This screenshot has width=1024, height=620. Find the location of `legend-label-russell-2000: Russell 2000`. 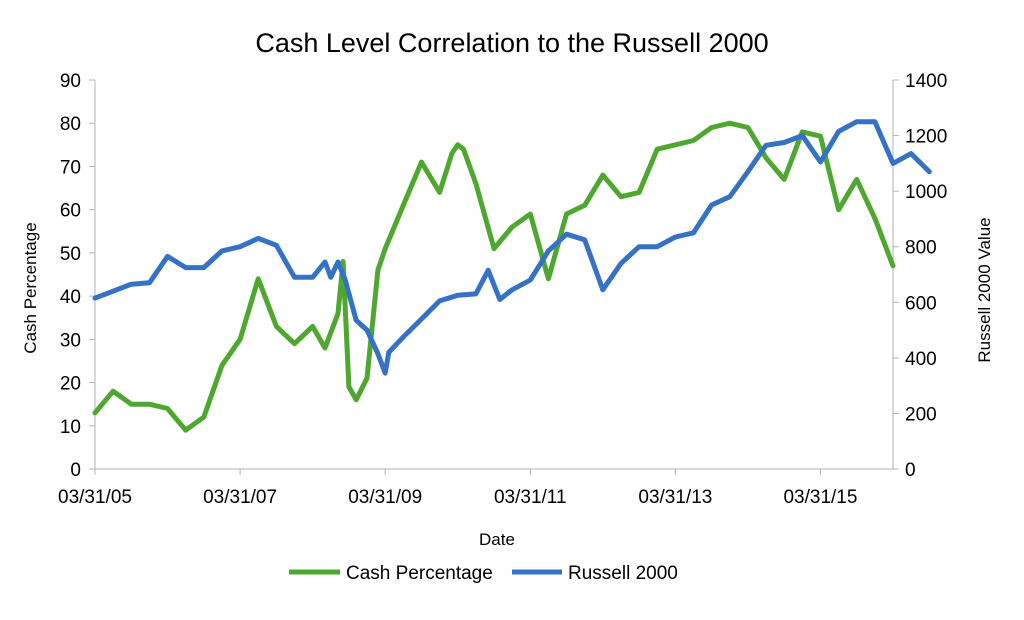

legend-label-russell-2000: Russell 2000 is located at coordinates (623, 573).